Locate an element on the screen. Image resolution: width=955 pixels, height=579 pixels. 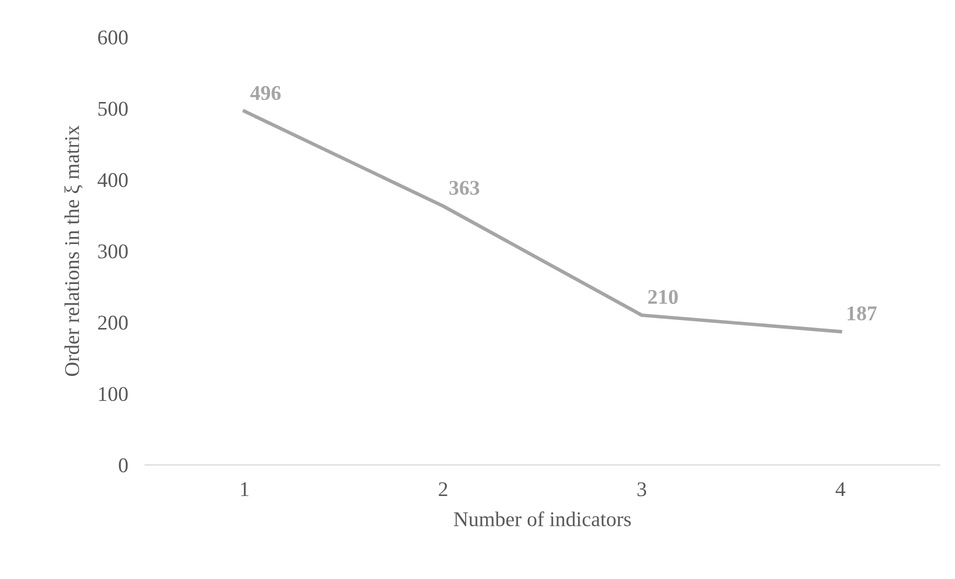
y-tick-label: 500 is located at coordinates (113, 109).